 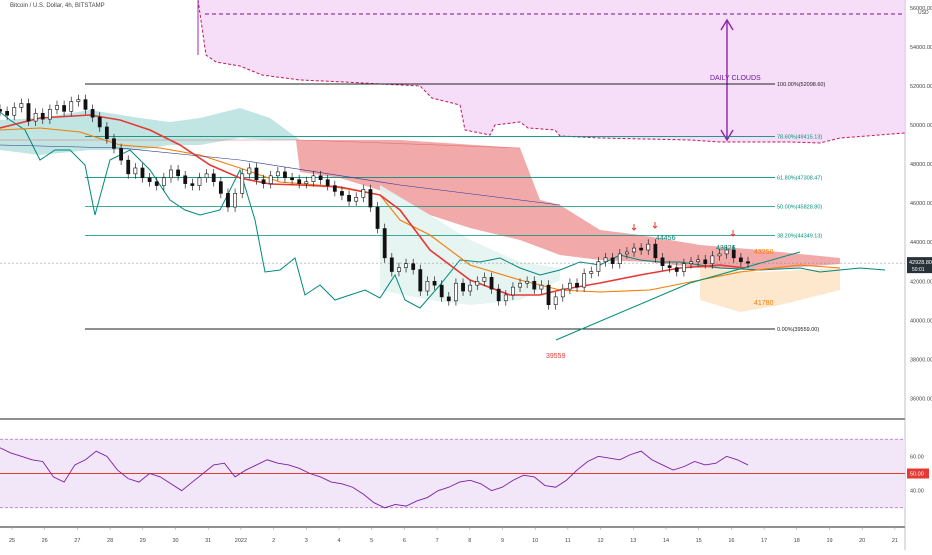 I want to click on rsi-line, so click(x=374, y=478).